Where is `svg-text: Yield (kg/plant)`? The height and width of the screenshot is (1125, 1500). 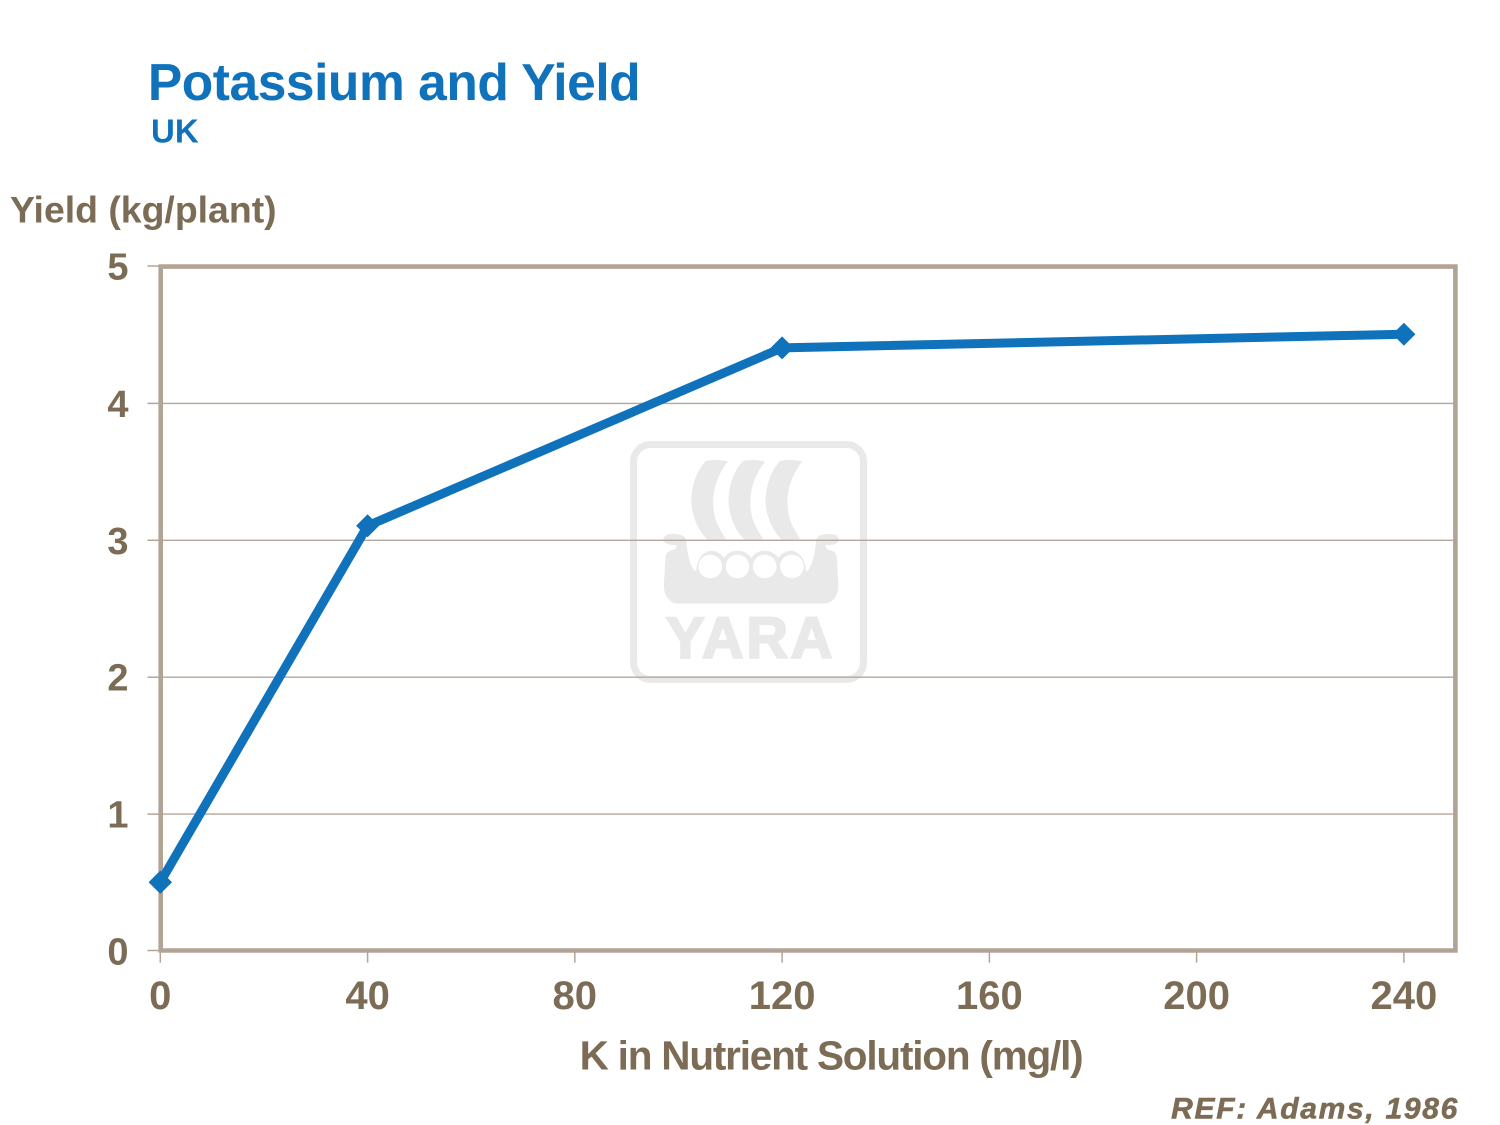 svg-text: Yield (kg/plant) is located at coordinates (143, 210).